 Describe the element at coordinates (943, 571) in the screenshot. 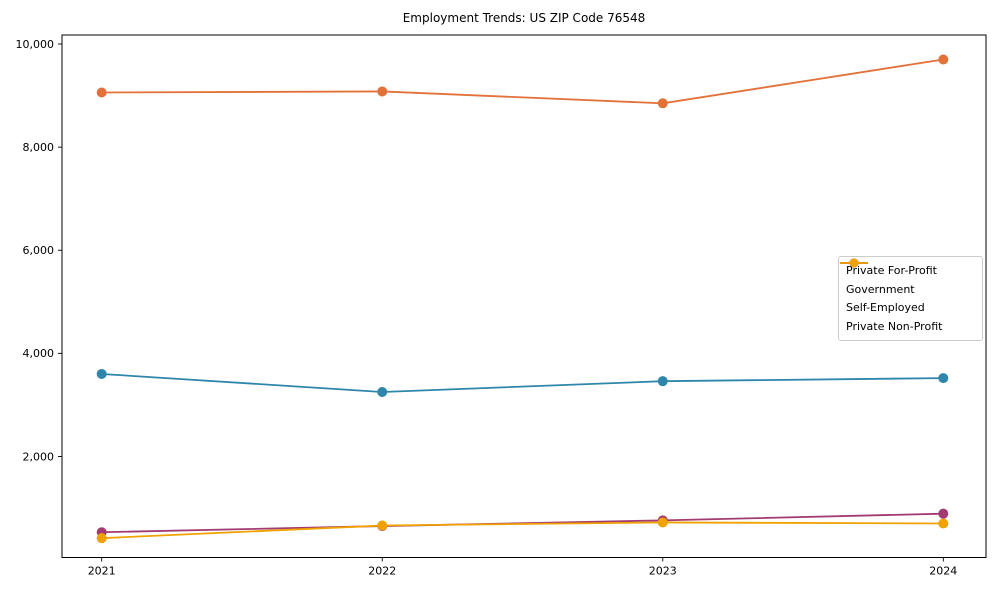

I see `x-tick-label: 2024` at that location.